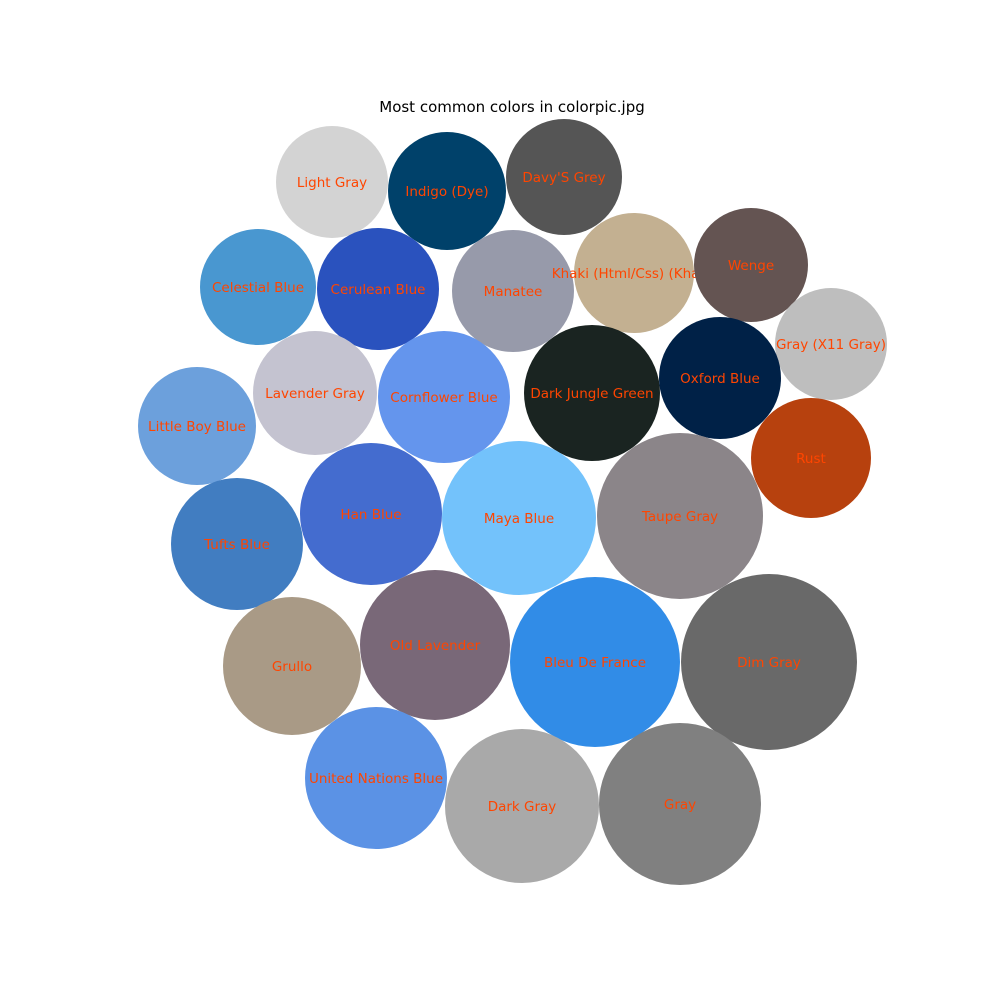 The image size is (1000, 1000). I want to click on bubble-label-10: Cornflower Blue, so click(443, 398).